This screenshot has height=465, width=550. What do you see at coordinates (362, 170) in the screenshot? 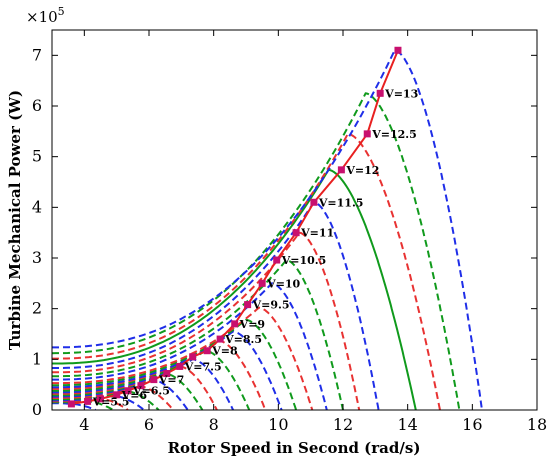
I see `wind-speed-label: V=12` at bounding box center [362, 170].